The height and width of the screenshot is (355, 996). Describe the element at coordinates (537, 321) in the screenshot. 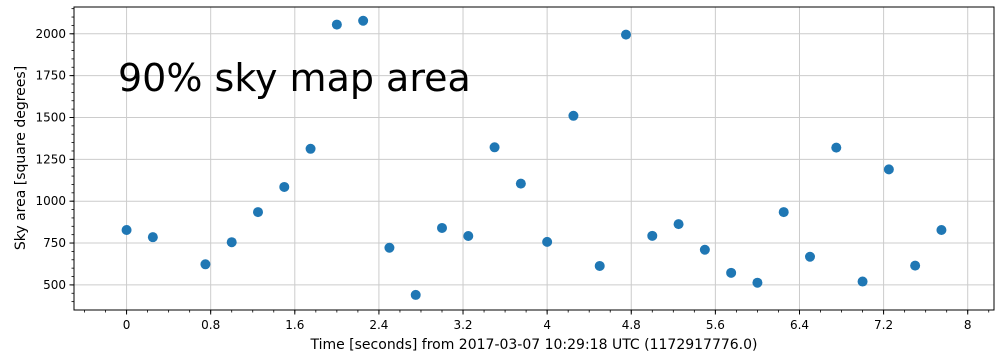

I see `x-axis: 0 0.8 1.6 2.4 3.2 4 4.8 5.6 6.4 7.2 8` at that location.